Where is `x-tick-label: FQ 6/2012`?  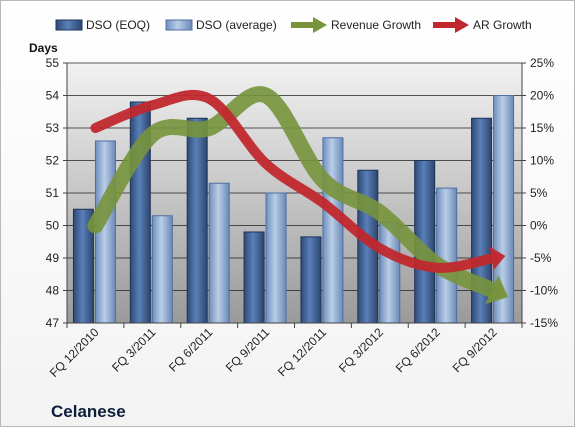
x-tick-label: FQ 6/2012 is located at coordinates (418, 350).